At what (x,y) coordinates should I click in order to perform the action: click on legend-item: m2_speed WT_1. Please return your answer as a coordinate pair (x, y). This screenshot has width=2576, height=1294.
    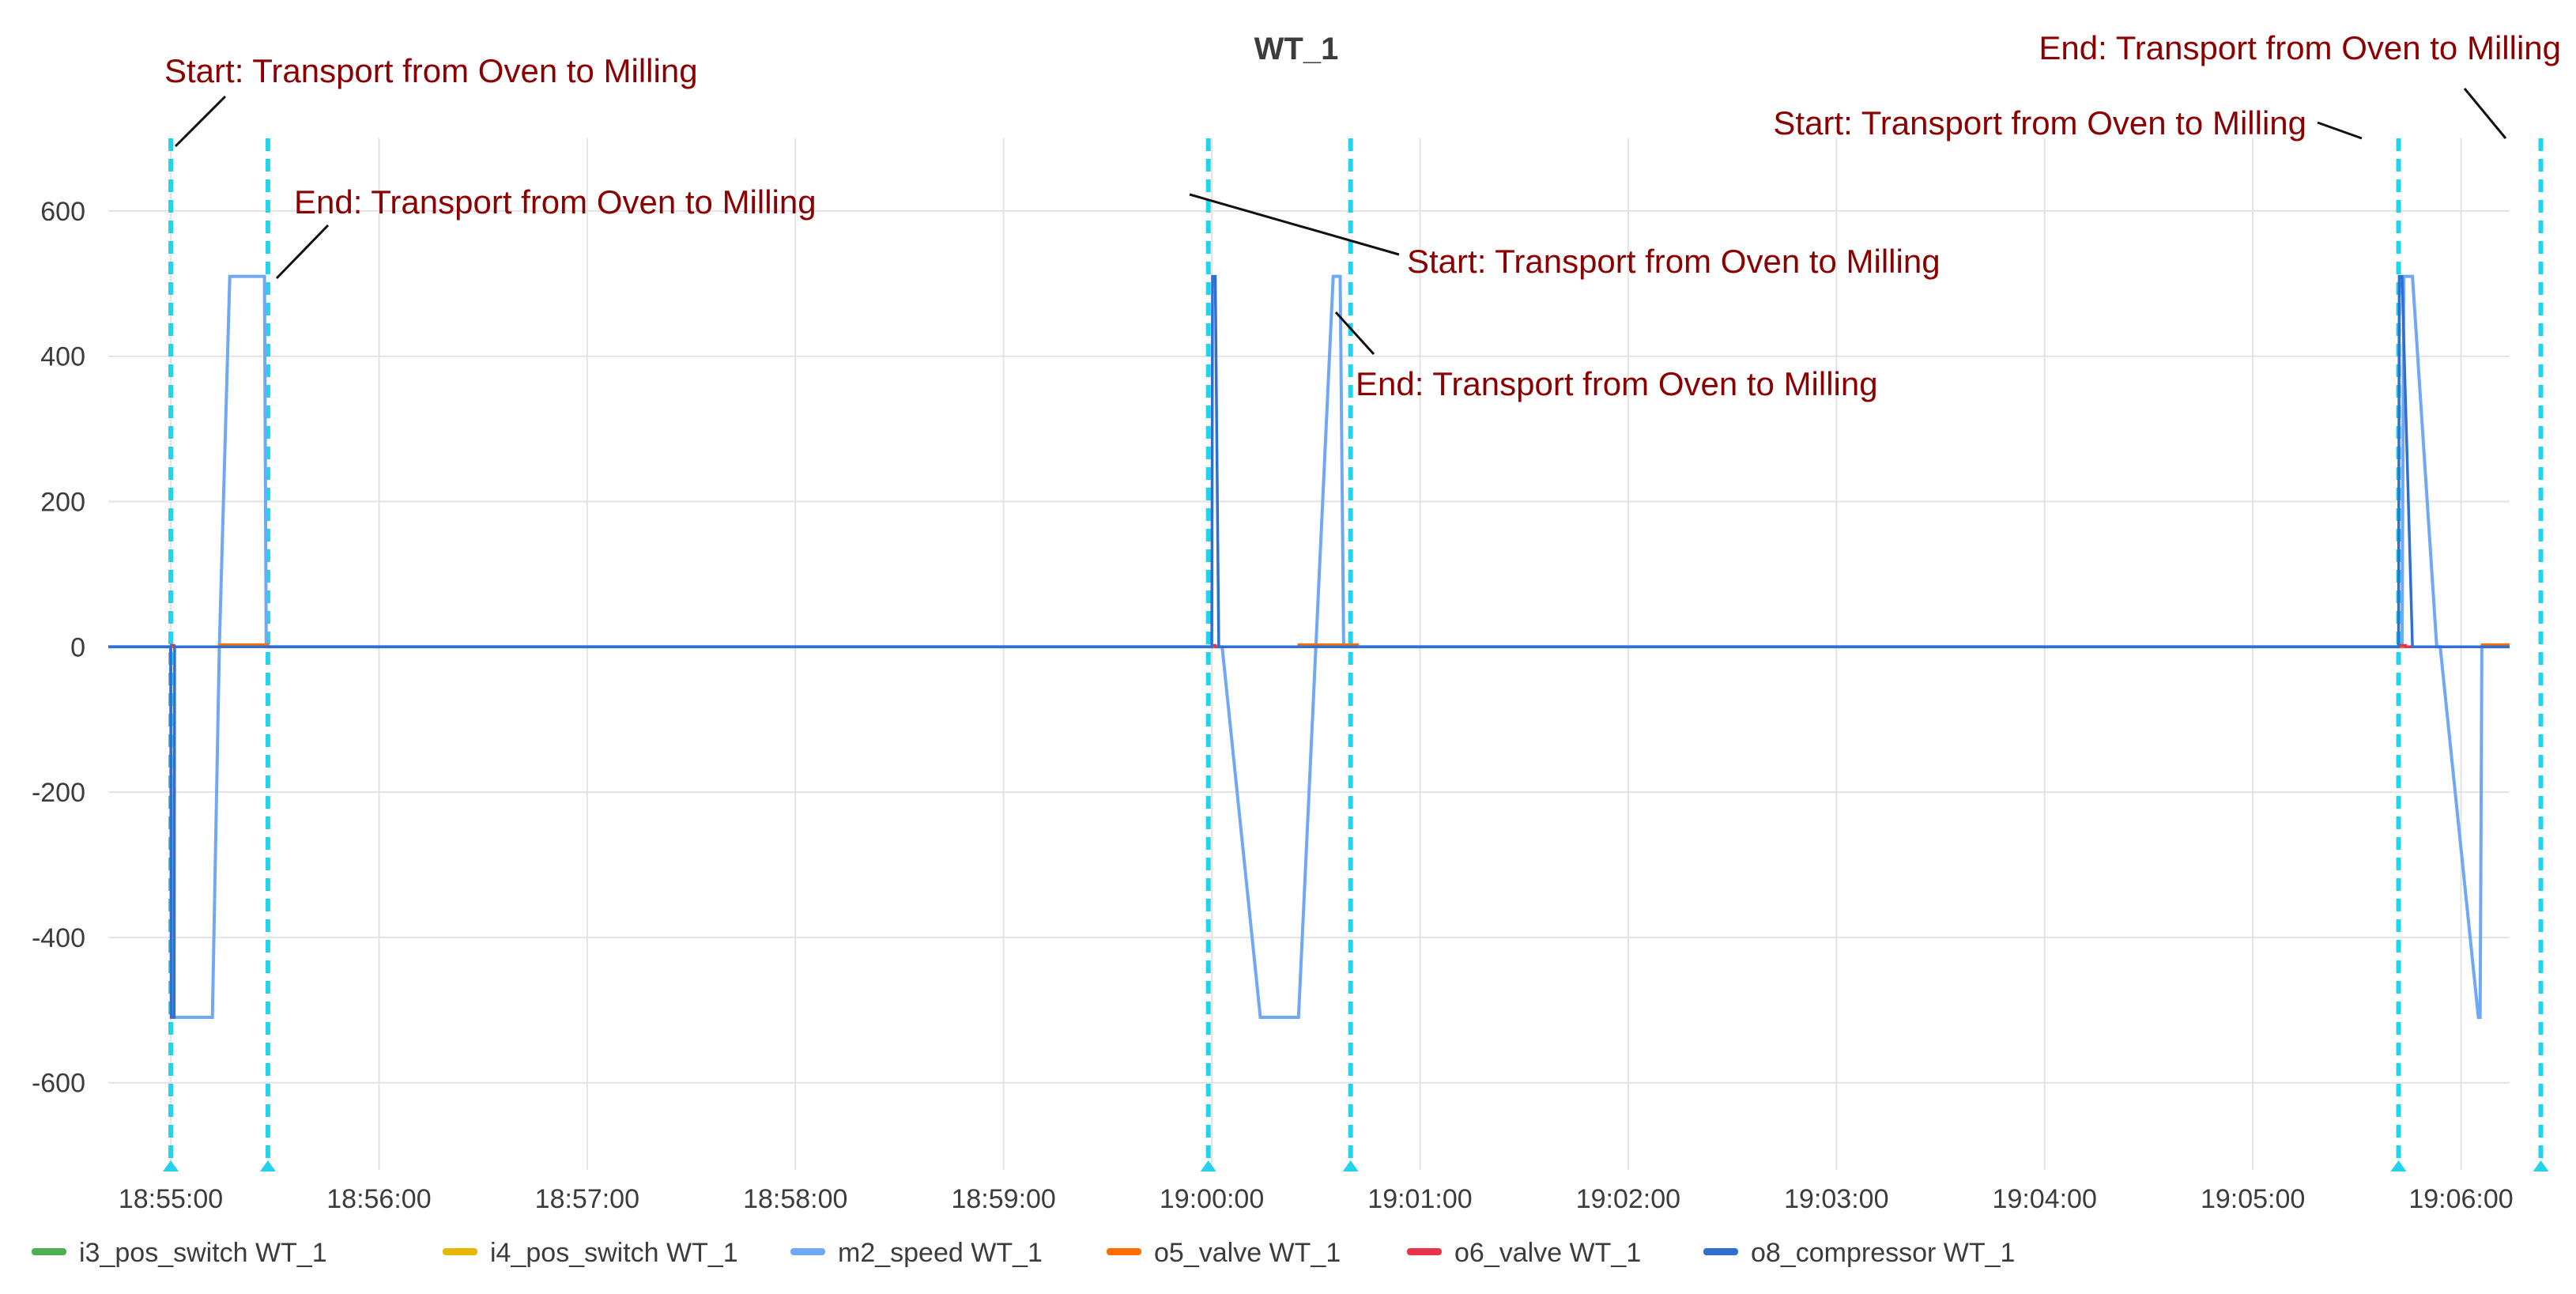
    Looking at the image, I should click on (917, 1253).